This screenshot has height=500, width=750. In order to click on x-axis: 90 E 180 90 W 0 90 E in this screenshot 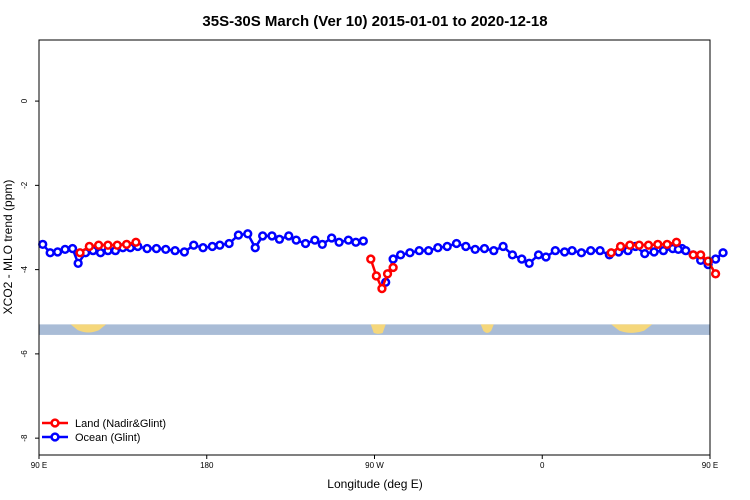, I will do `click(374, 462)`.